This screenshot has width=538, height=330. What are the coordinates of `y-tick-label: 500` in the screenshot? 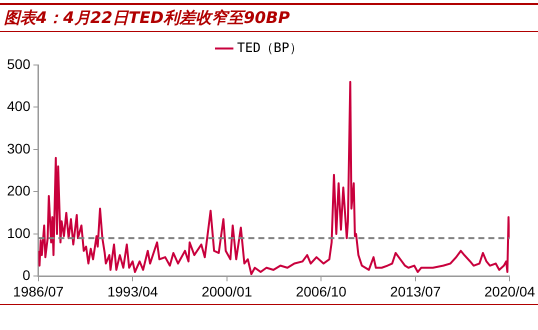 It's located at (19, 64).